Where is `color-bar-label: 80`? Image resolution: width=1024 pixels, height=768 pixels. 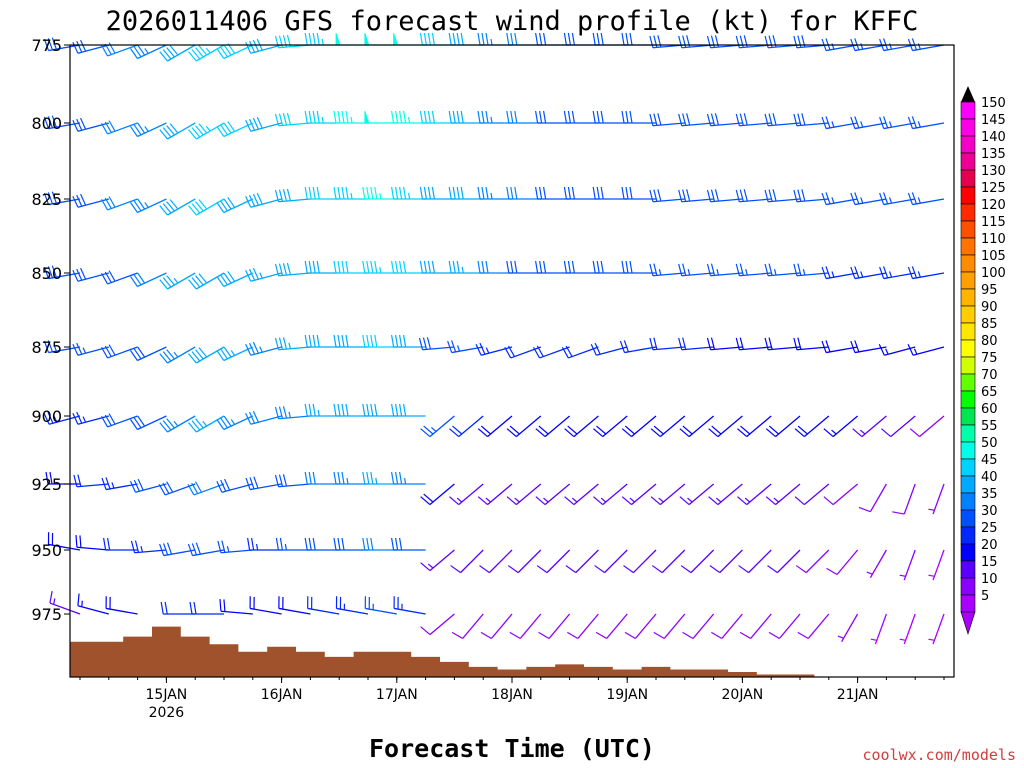 color-bar-label: 80 is located at coordinates (989, 341).